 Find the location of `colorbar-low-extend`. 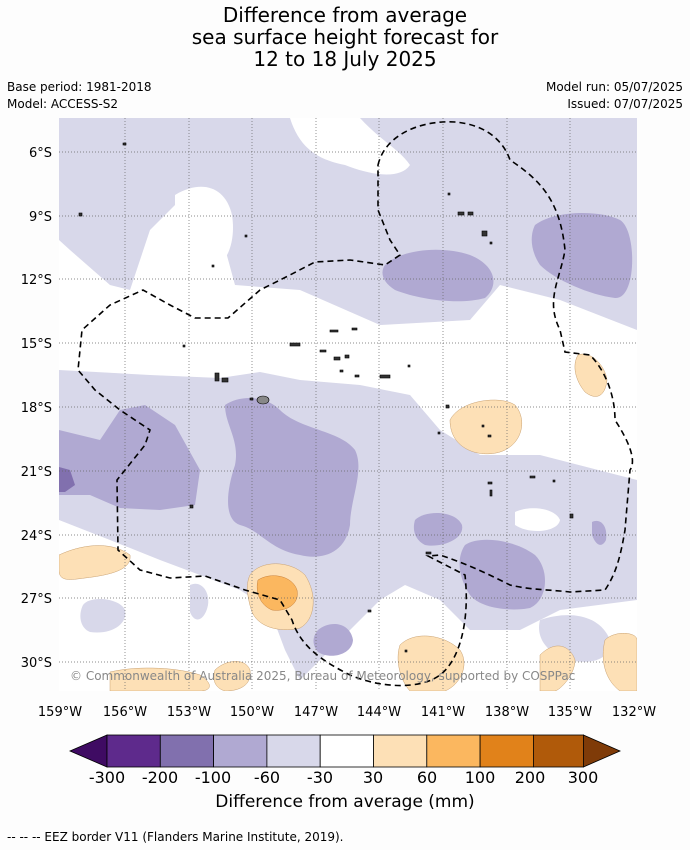

colorbar-low-extend is located at coordinates (88, 751).